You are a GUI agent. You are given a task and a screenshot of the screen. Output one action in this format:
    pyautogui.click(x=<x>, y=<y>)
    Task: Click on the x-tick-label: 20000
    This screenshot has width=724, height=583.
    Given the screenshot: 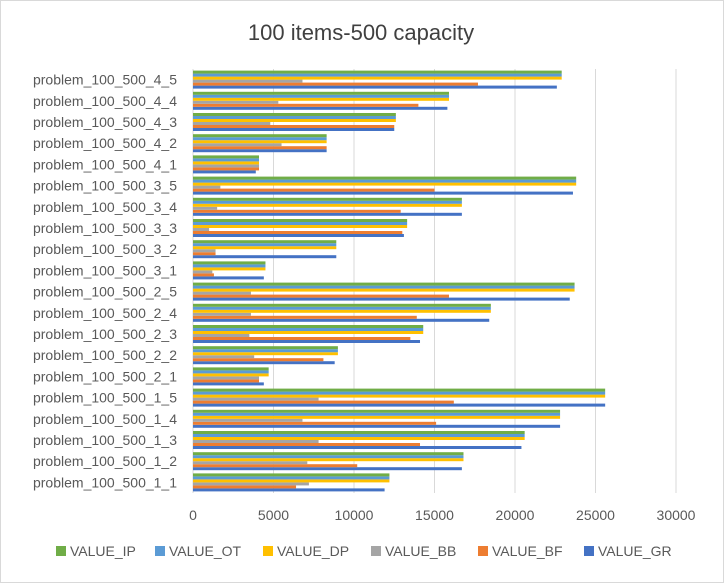 What is the action you would take?
    pyautogui.click(x=515, y=515)
    